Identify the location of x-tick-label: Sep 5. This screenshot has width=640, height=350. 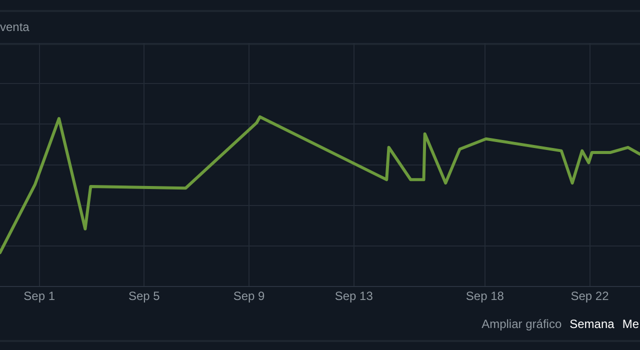
(144, 296).